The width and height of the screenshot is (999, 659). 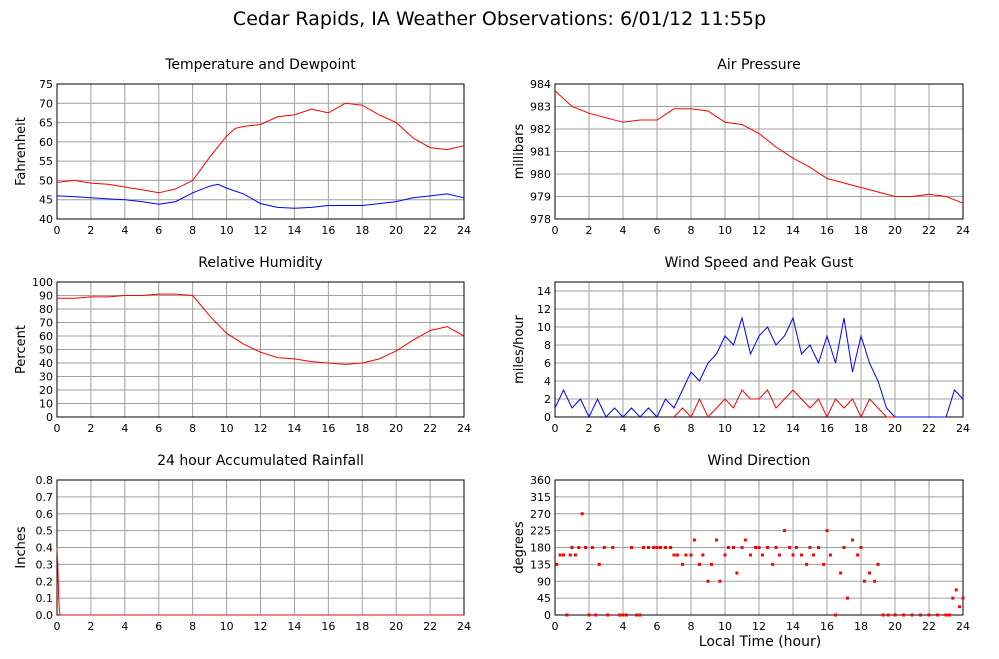 What do you see at coordinates (158, 428) in the screenshot?
I see `x-tick-label: 6` at bounding box center [158, 428].